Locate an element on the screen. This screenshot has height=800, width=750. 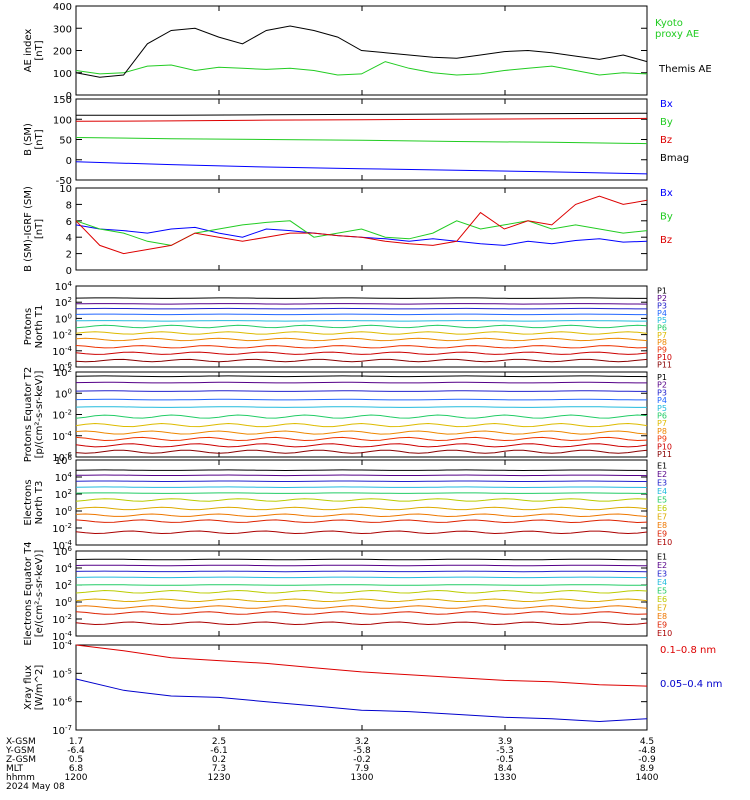
y-tick-label: -50 is located at coordinates (64, 181).